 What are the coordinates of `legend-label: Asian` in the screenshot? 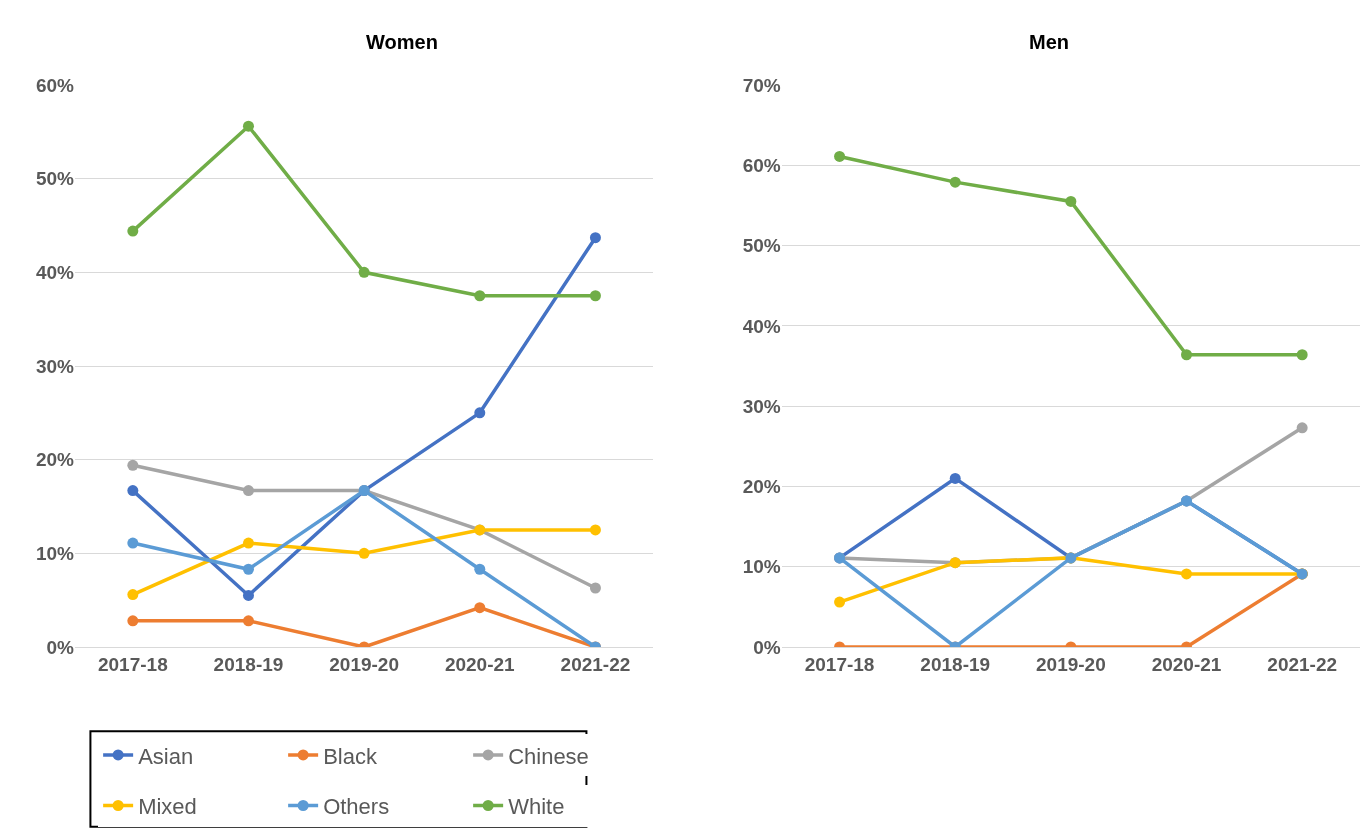 It's located at (166, 756).